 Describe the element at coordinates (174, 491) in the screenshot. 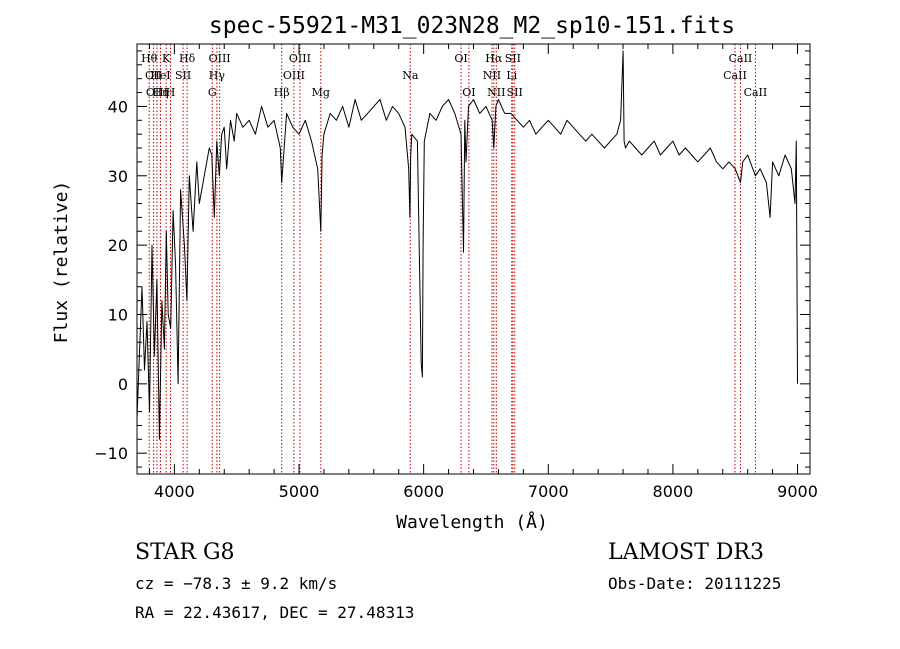

I see `x-tick-label: 4000` at that location.